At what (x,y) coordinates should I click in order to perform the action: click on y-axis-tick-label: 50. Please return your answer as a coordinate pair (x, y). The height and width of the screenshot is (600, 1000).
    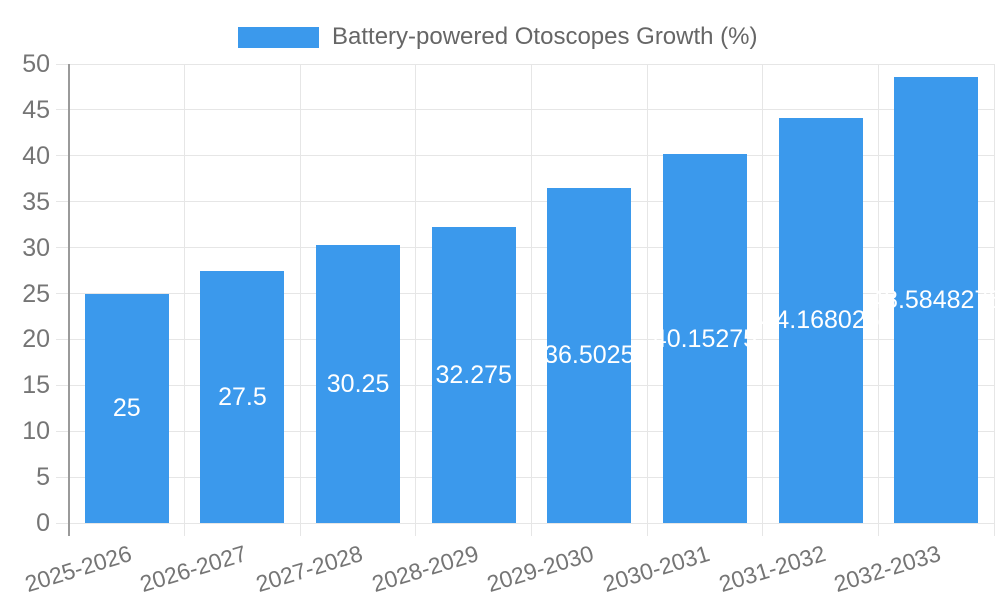
    Looking at the image, I should click on (36, 64).